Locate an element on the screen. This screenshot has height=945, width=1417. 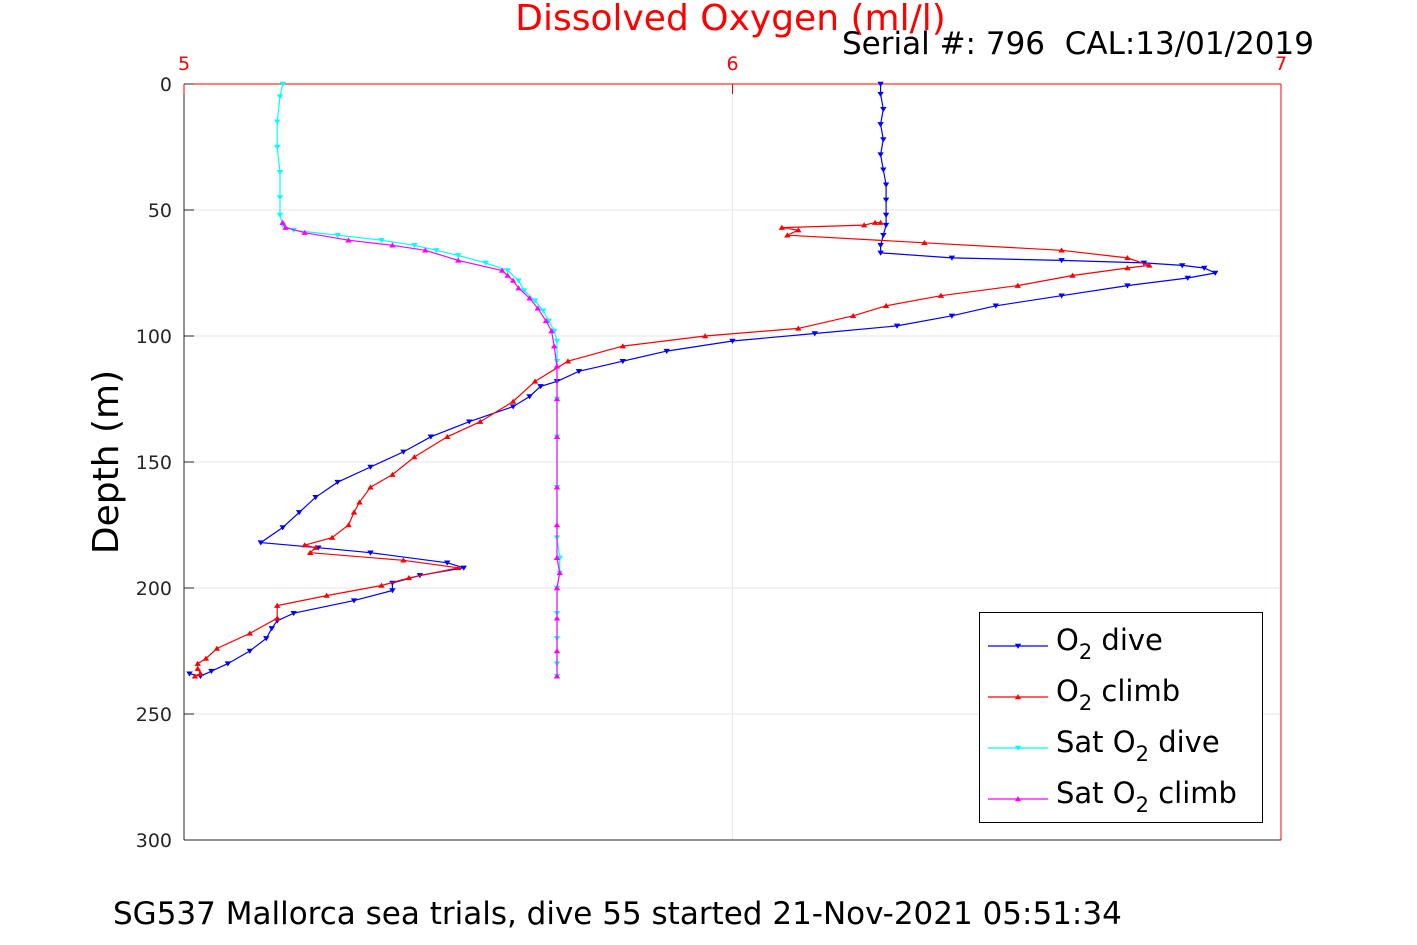
y-tick-label: 100 is located at coordinates (154, 337).